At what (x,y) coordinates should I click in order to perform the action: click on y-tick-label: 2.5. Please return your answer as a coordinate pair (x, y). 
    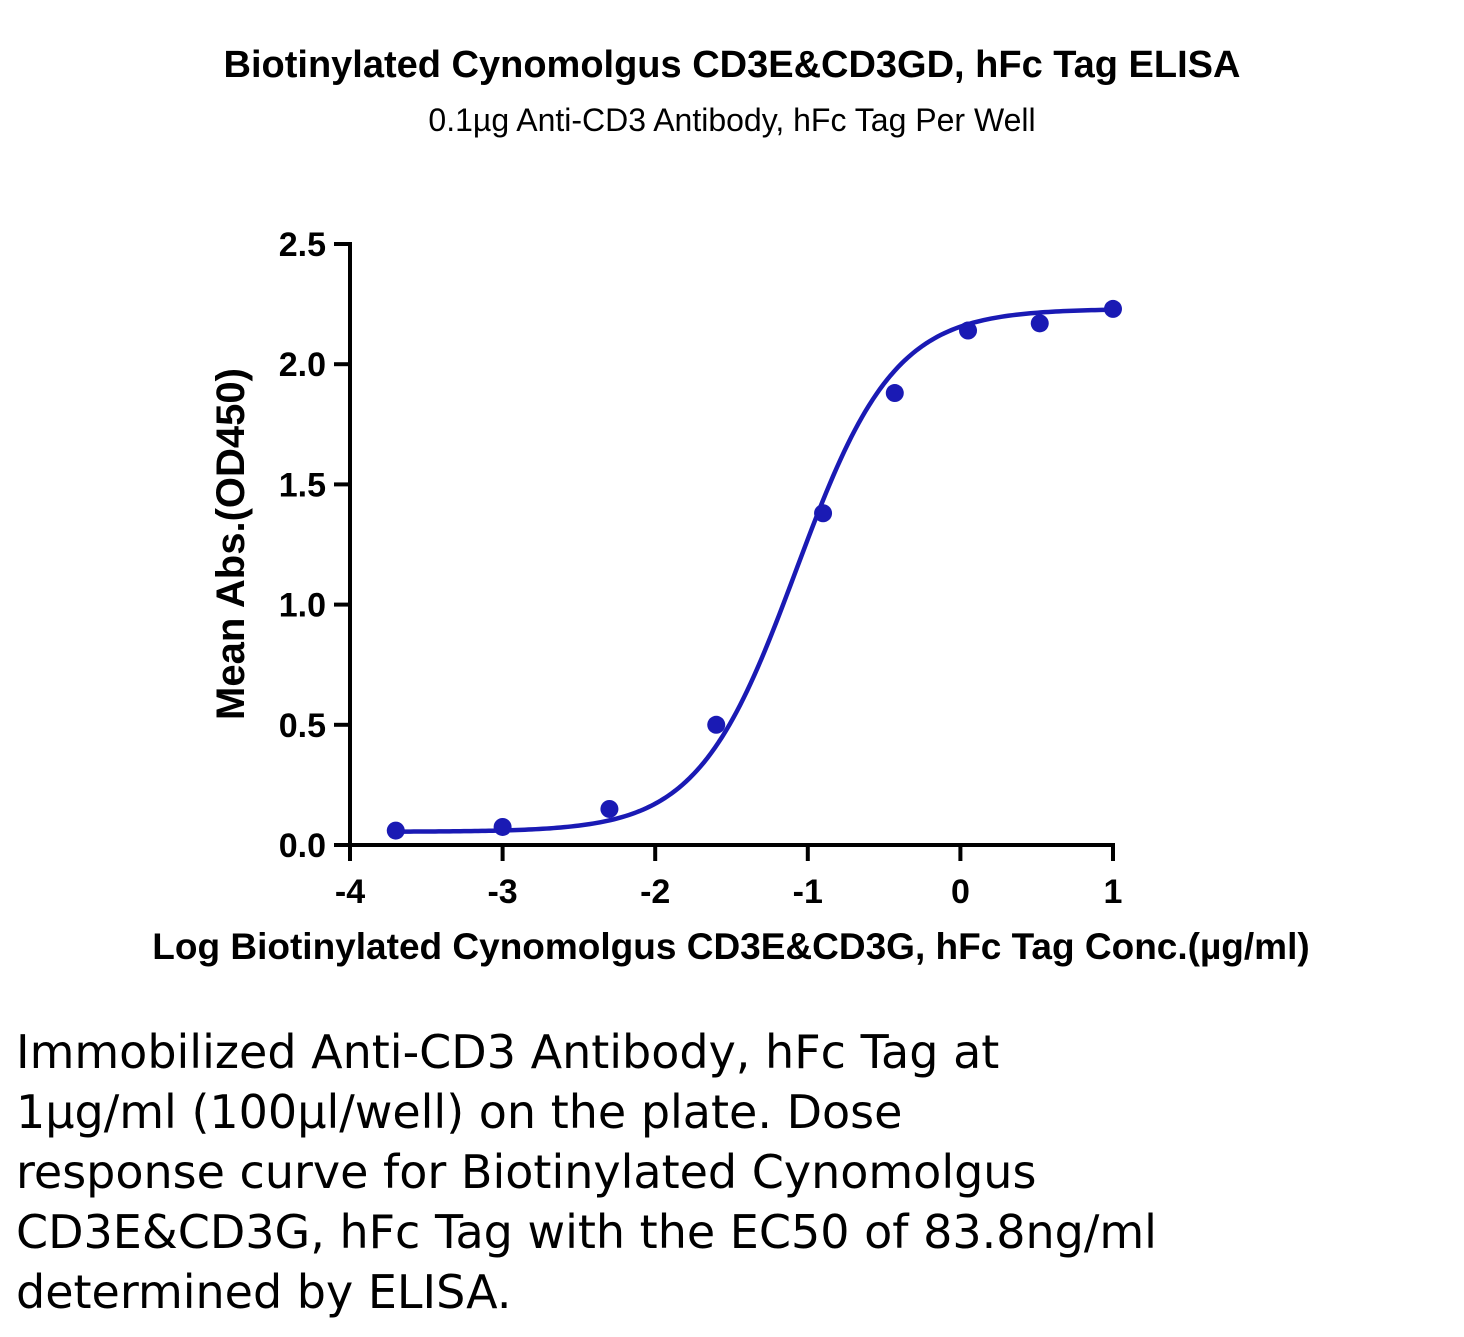
    Looking at the image, I should click on (302, 245).